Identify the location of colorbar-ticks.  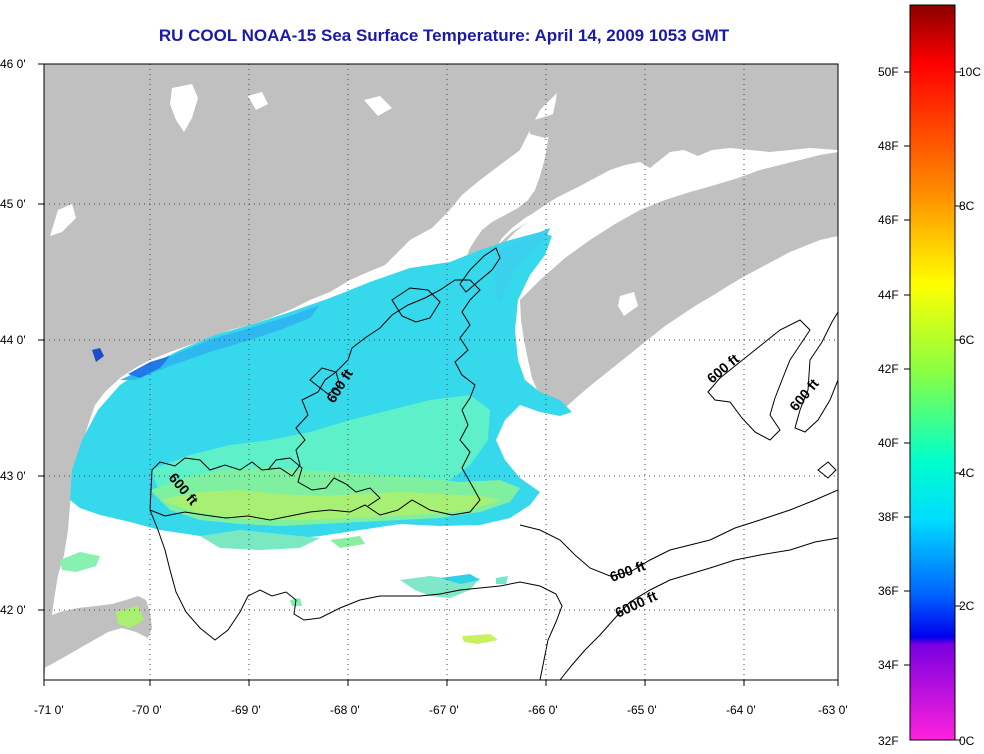
(932, 406).